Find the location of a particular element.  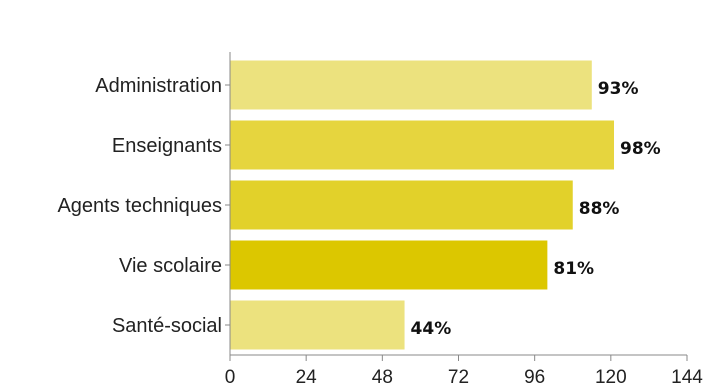

bar-administration is located at coordinates (411, 85).